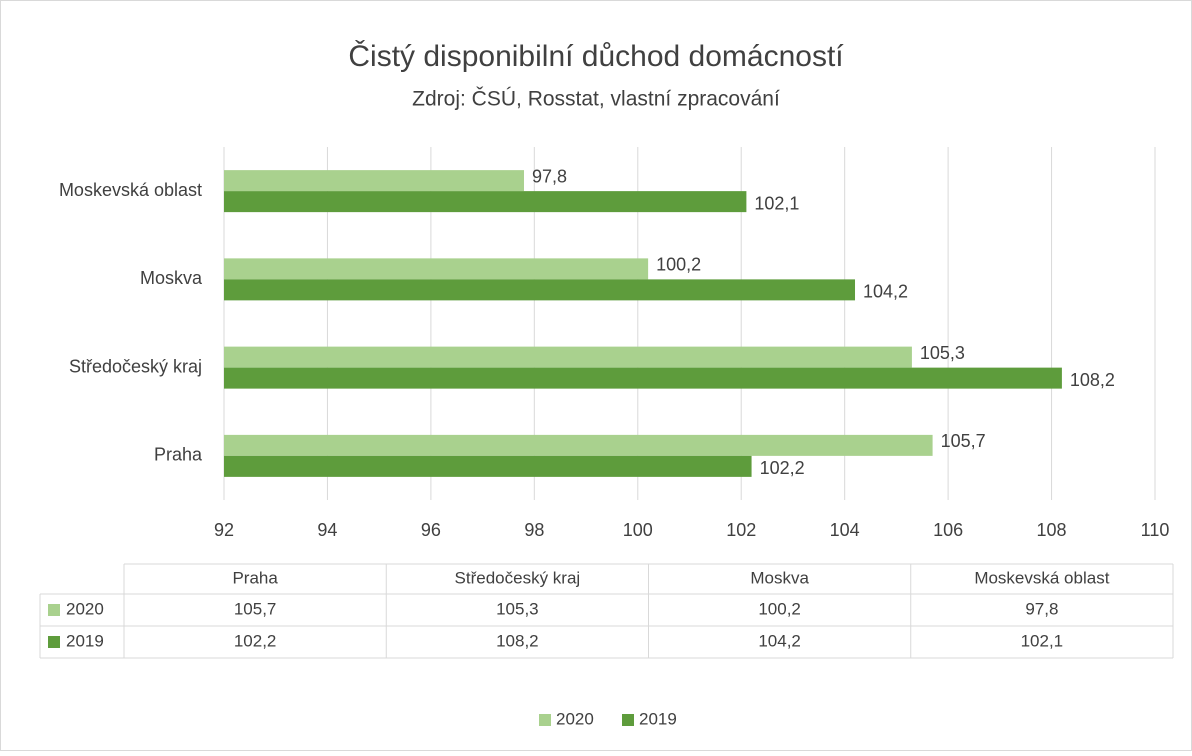  What do you see at coordinates (255, 577) in the screenshot?
I see `table-header: Praha` at bounding box center [255, 577].